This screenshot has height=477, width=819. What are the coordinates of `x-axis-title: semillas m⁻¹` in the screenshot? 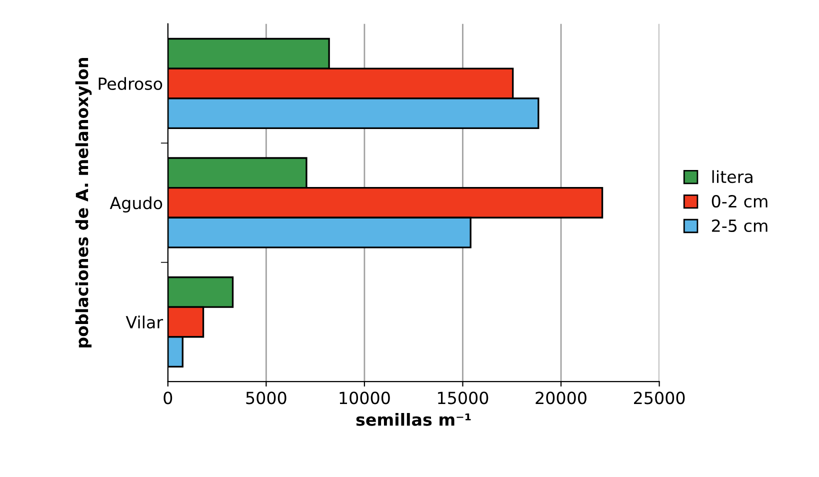 It's located at (413, 419).